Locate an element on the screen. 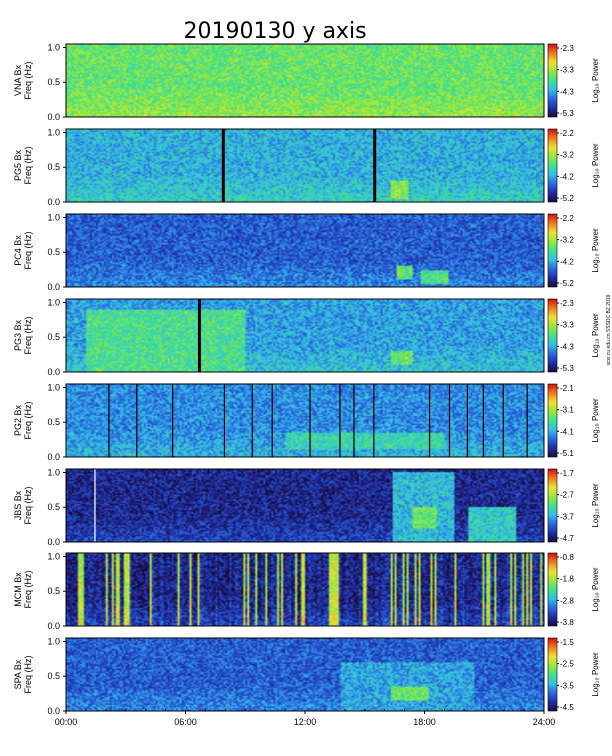 The width and height of the screenshot is (612, 756). x-tick-label: 18:00 is located at coordinates (424, 722).